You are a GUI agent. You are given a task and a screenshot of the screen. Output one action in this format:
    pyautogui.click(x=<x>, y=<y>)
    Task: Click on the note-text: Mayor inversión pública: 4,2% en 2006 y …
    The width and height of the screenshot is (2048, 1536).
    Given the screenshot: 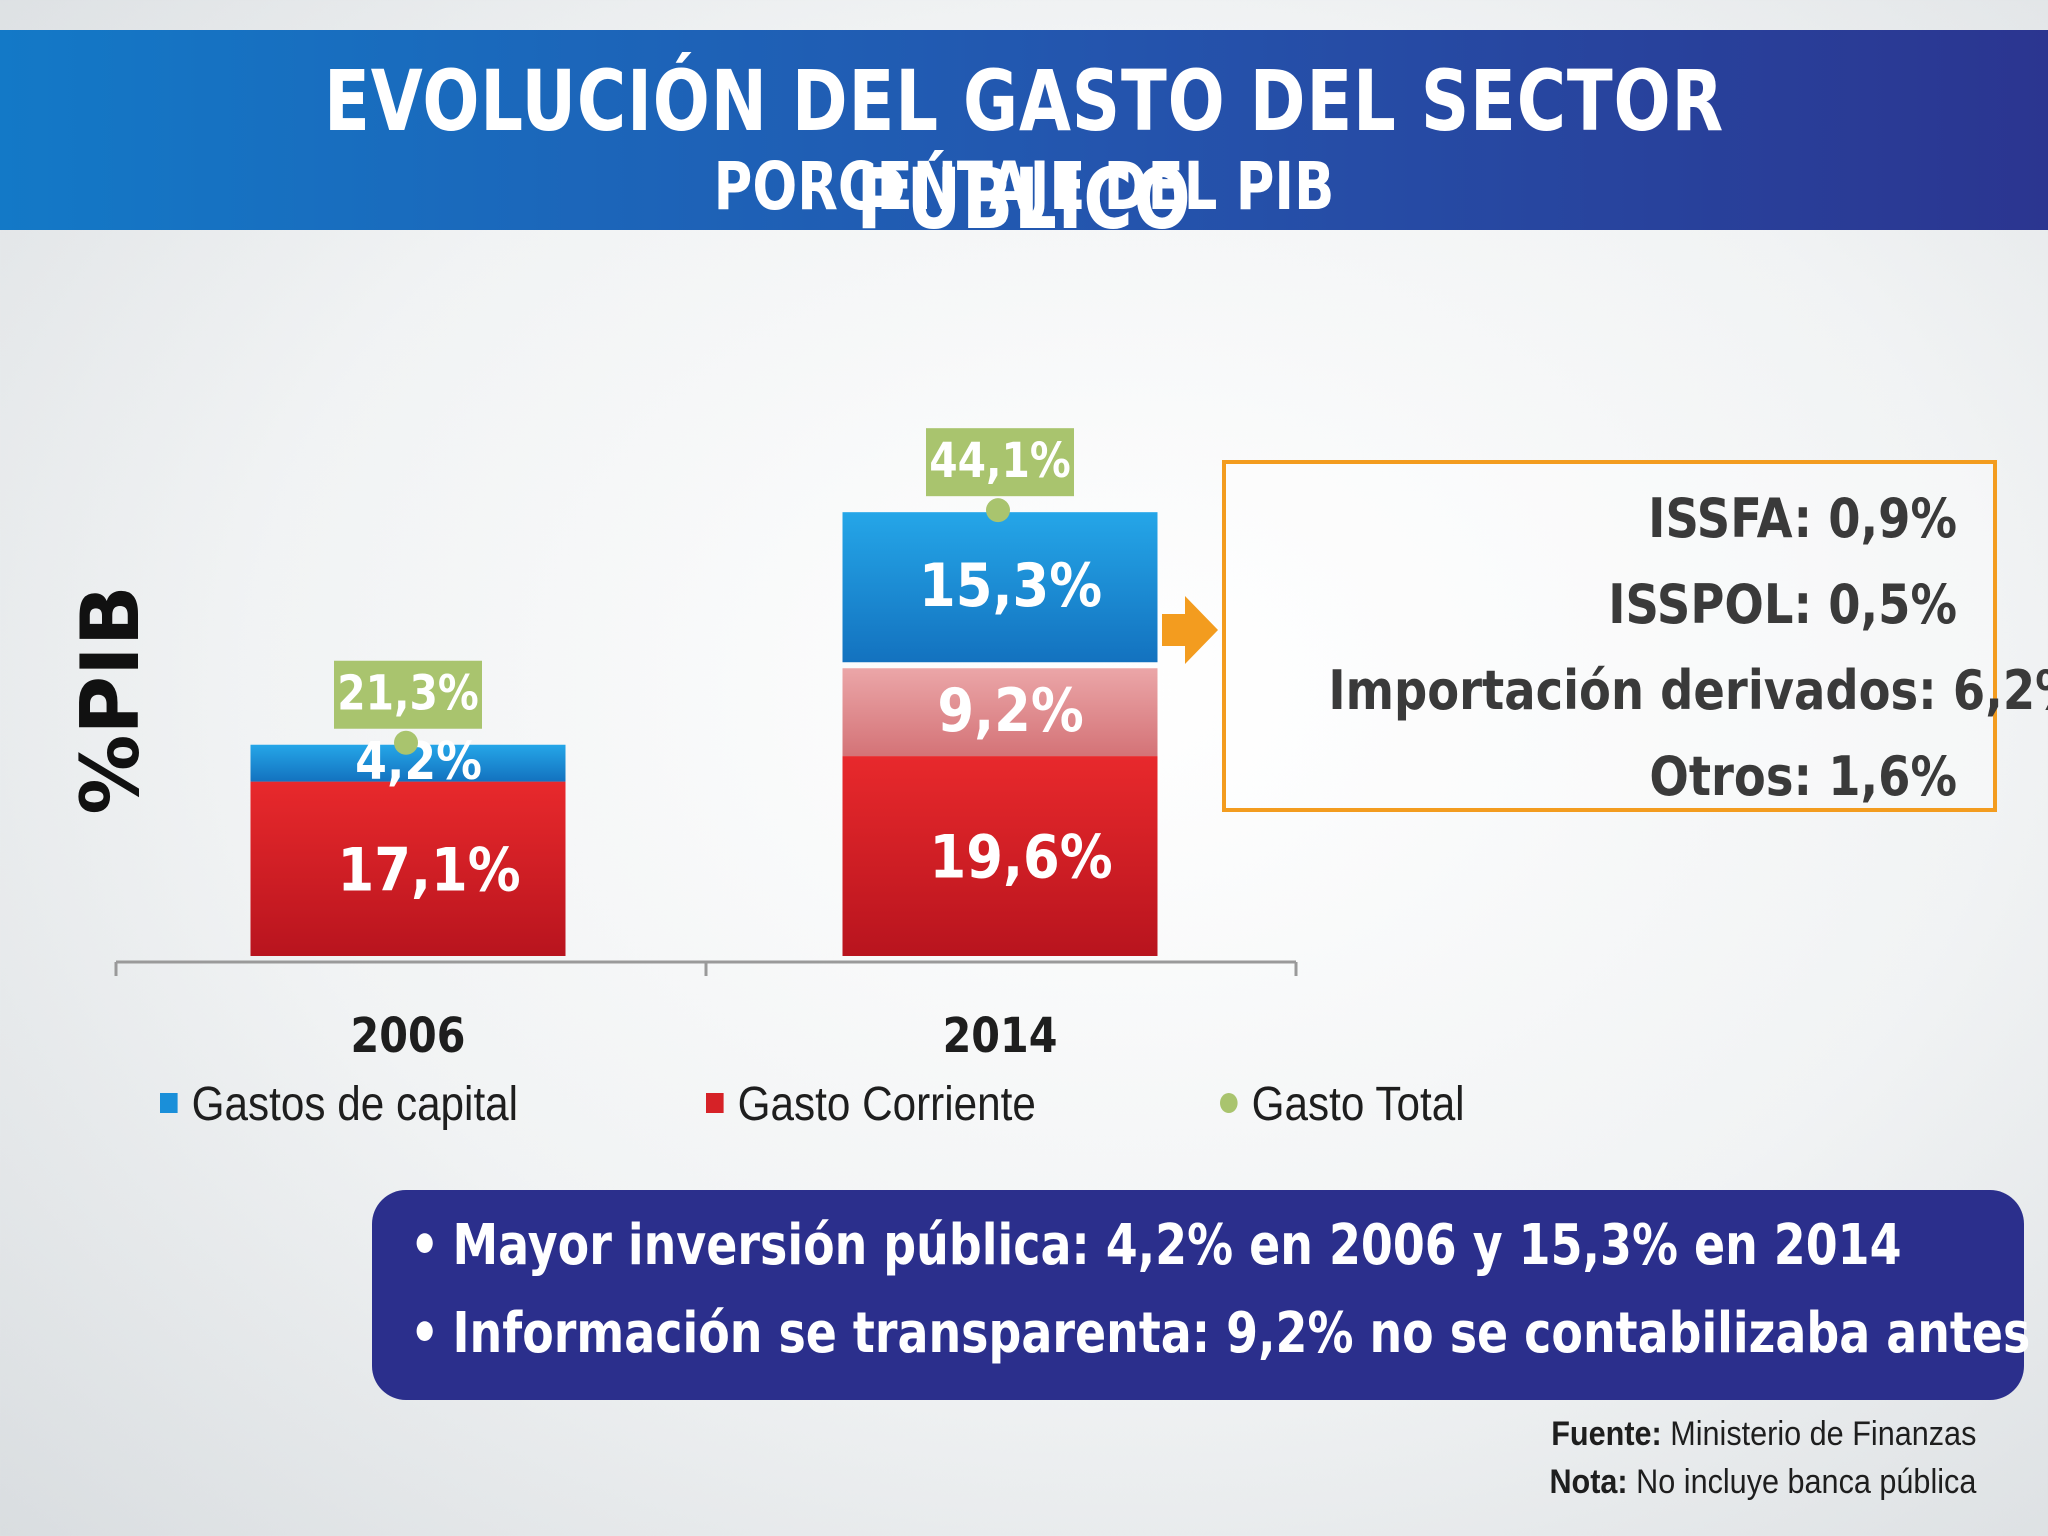 What is the action you would take?
    pyautogui.click(x=1177, y=1245)
    